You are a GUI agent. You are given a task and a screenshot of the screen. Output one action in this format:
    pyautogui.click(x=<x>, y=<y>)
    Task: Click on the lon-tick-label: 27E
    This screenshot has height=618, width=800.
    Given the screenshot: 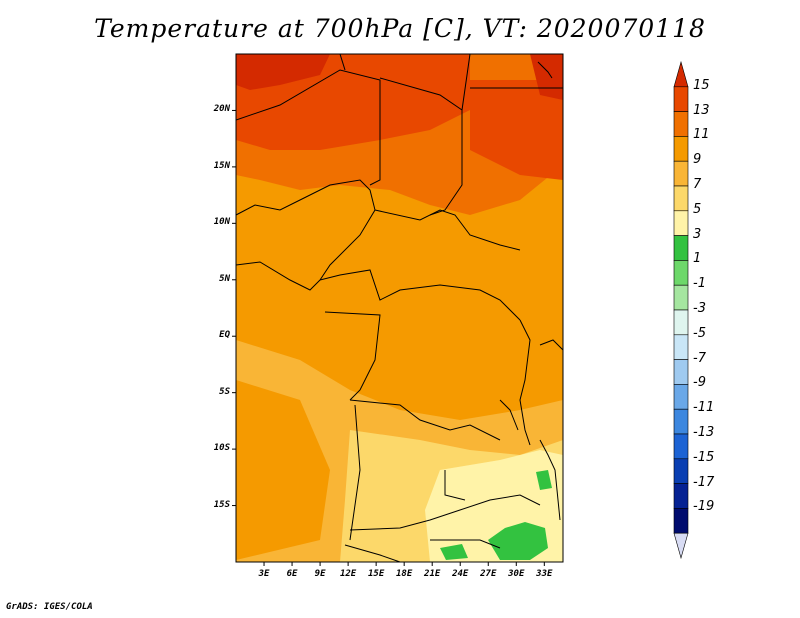 What is the action you would take?
    pyautogui.click(x=488, y=574)
    